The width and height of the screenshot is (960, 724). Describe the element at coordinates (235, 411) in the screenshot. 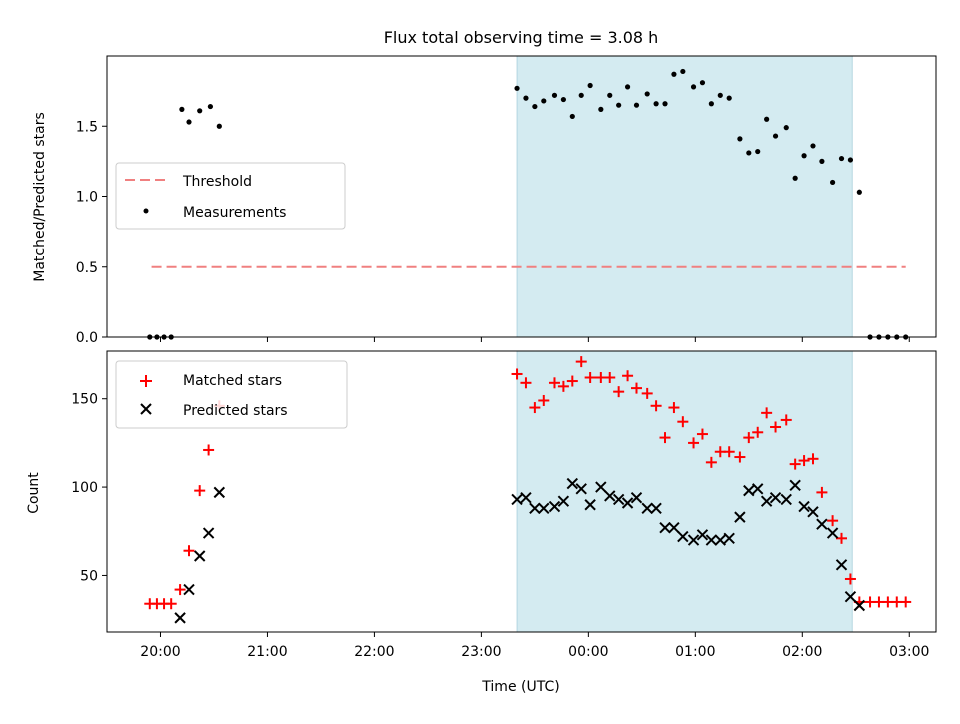

I see `legend-predicted-label: Predicted stars` at that location.